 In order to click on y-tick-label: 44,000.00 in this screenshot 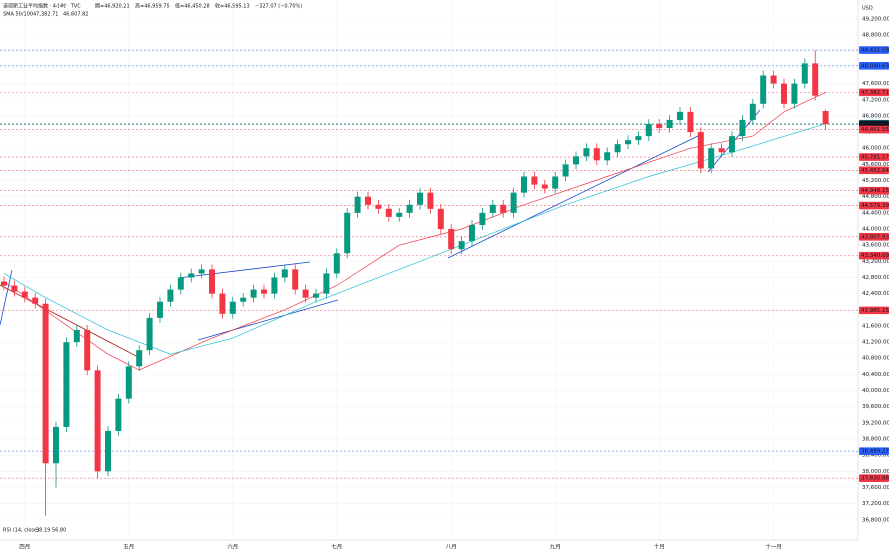, I will do `click(875, 230)`.